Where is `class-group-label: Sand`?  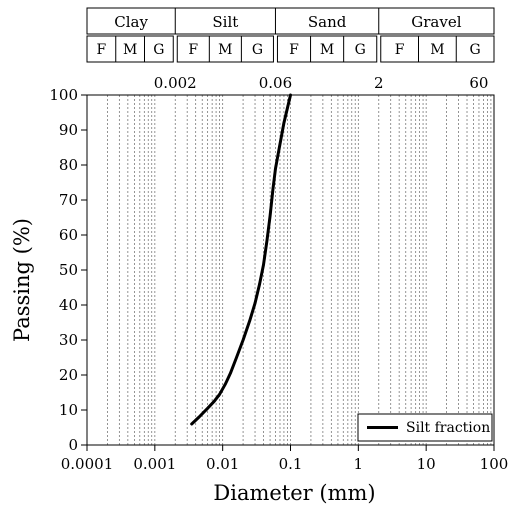
class-group-label: Sand is located at coordinates (327, 22).